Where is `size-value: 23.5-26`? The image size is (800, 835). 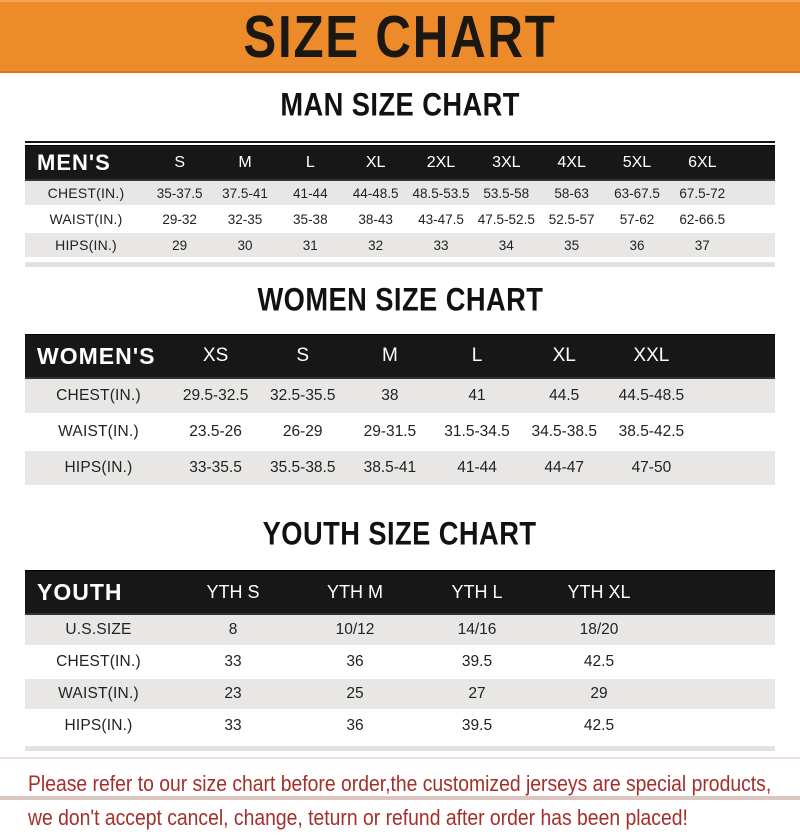 size-value: 23.5-26 is located at coordinates (216, 432).